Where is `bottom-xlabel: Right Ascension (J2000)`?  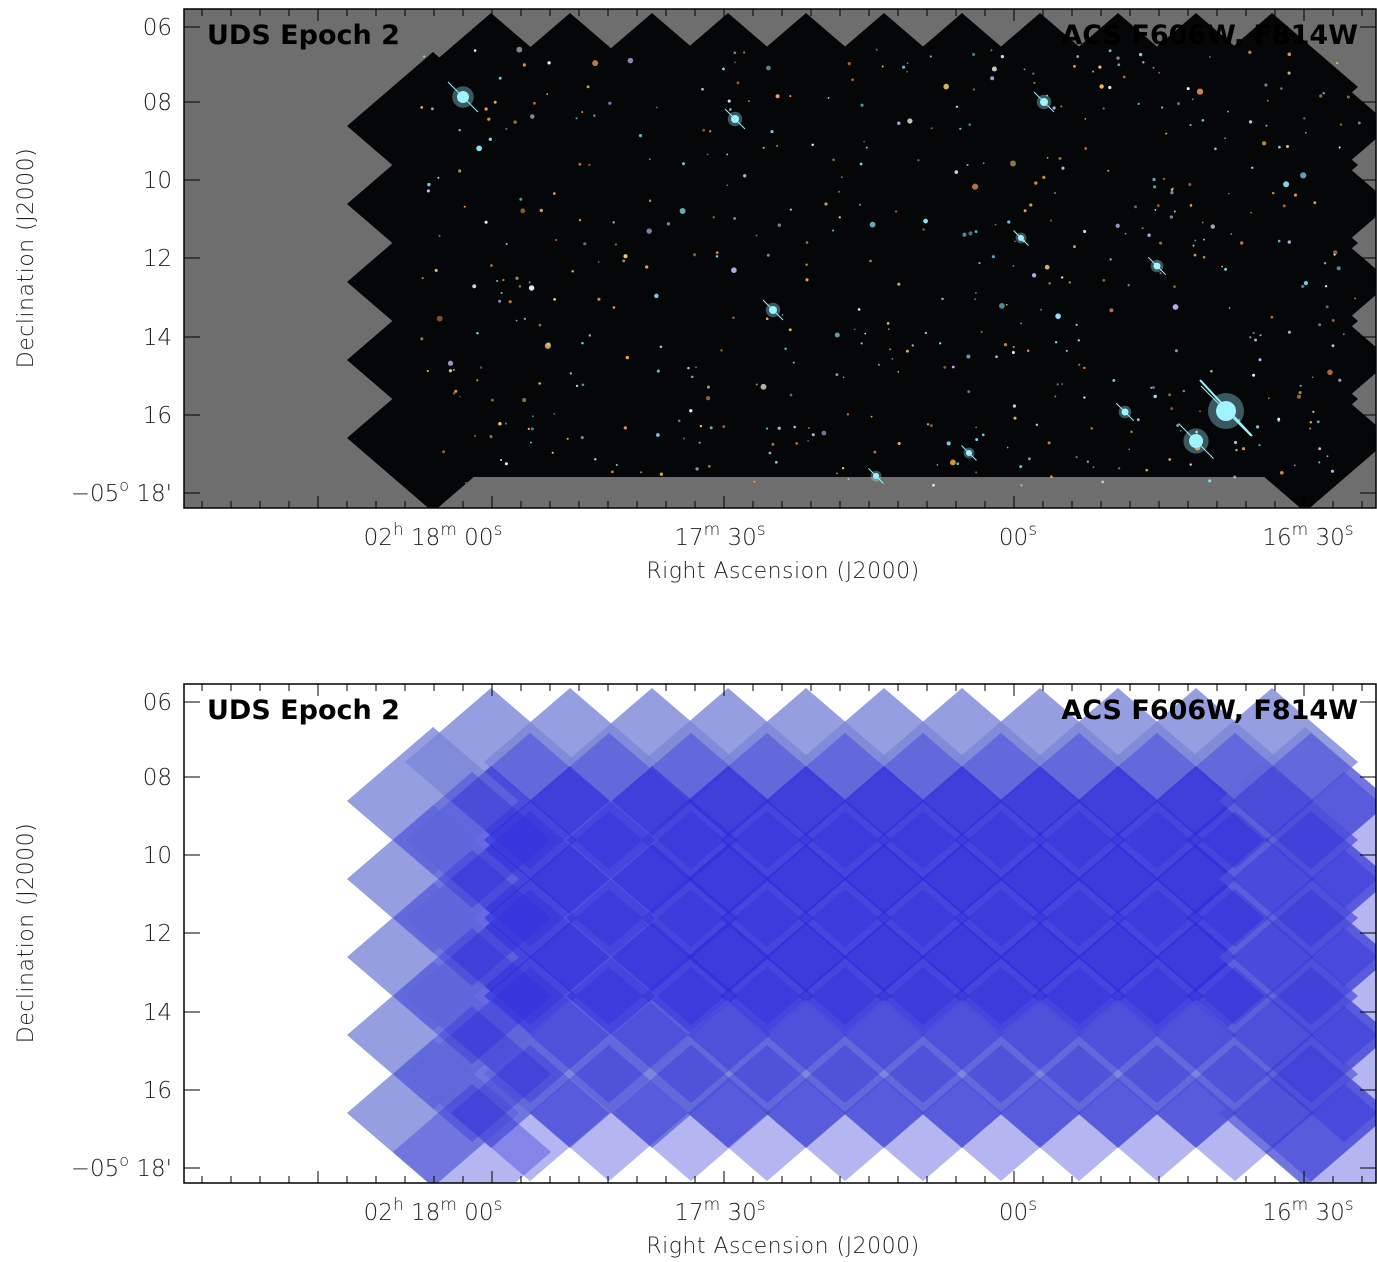
bottom-xlabel: Right Ascension (J2000) is located at coordinates (782, 1246).